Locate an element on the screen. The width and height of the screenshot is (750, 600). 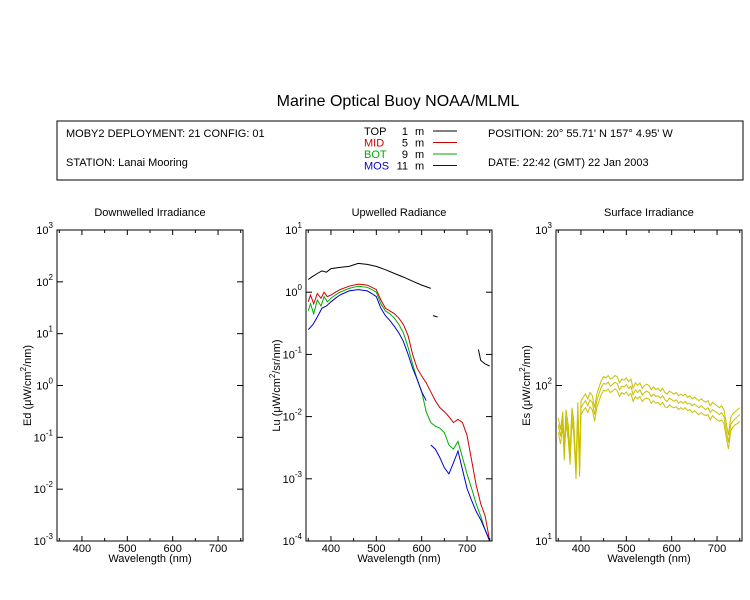
y-axis-label: Ed (μW/cm2/nm) is located at coordinates (26, 385).